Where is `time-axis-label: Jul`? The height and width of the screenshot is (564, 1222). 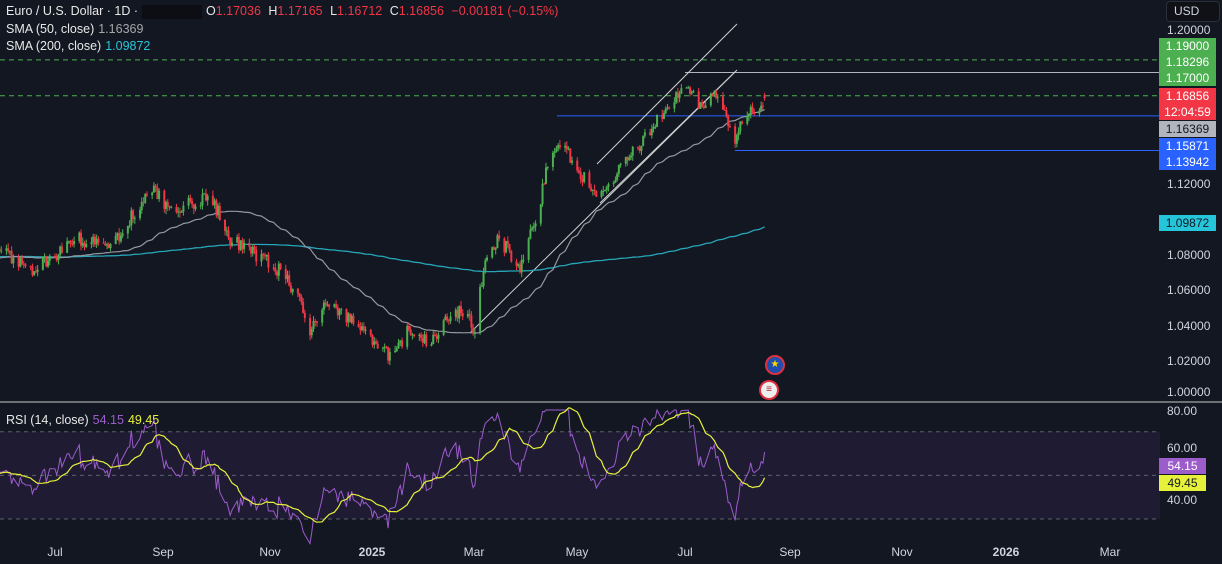 time-axis-label: Jul is located at coordinates (55, 552).